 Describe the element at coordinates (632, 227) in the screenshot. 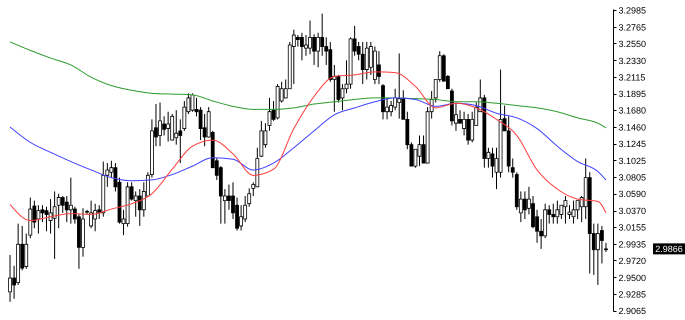

I see `y-tick-label: 3.0155` at that location.